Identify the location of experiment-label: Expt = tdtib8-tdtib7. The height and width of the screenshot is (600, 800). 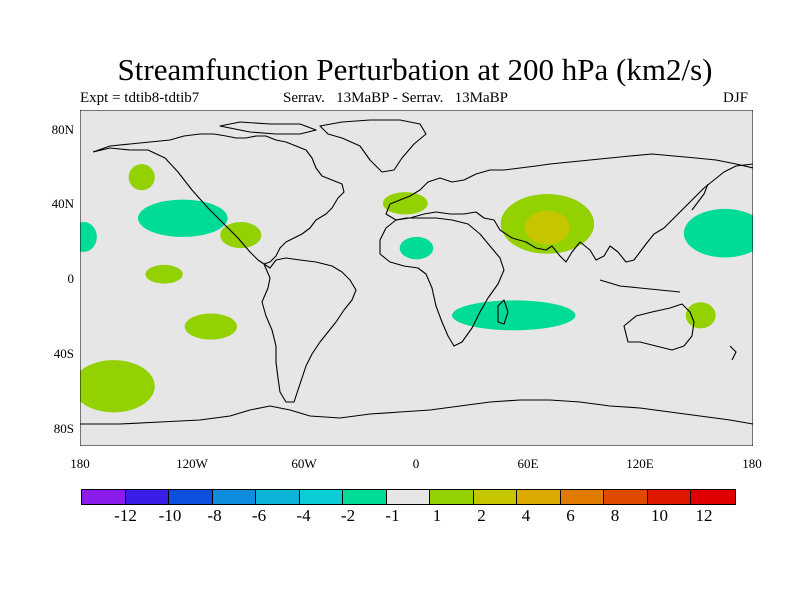
(140, 98).